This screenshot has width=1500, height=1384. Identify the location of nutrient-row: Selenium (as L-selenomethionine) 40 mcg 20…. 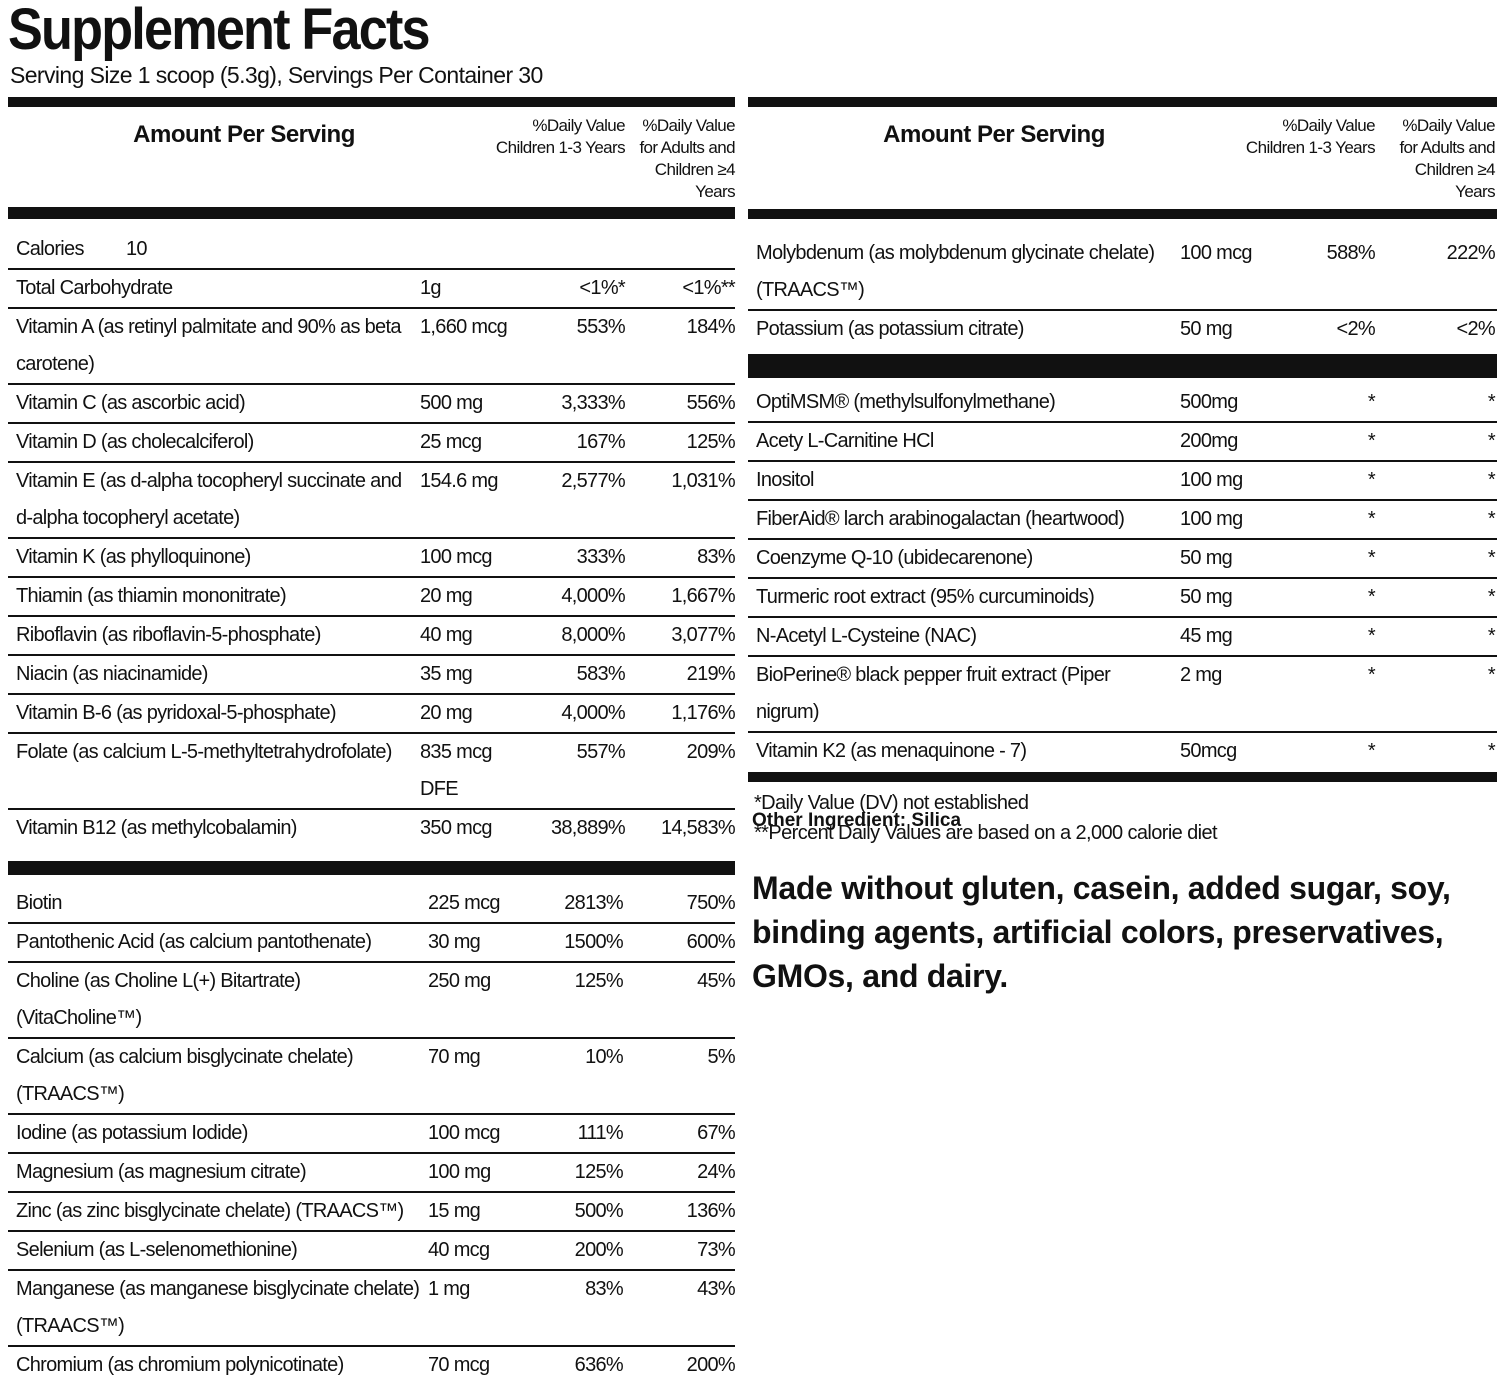
(372, 1251).